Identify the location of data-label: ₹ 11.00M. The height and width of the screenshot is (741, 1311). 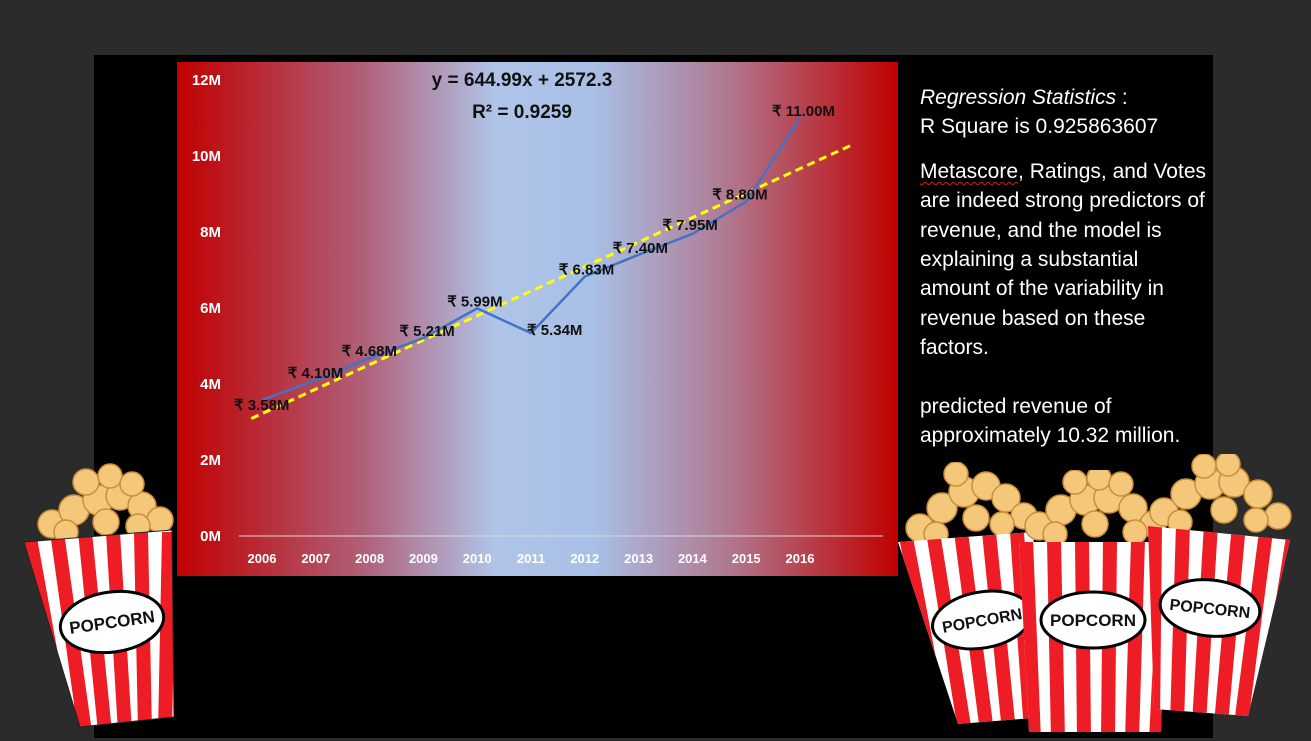
(803, 111).